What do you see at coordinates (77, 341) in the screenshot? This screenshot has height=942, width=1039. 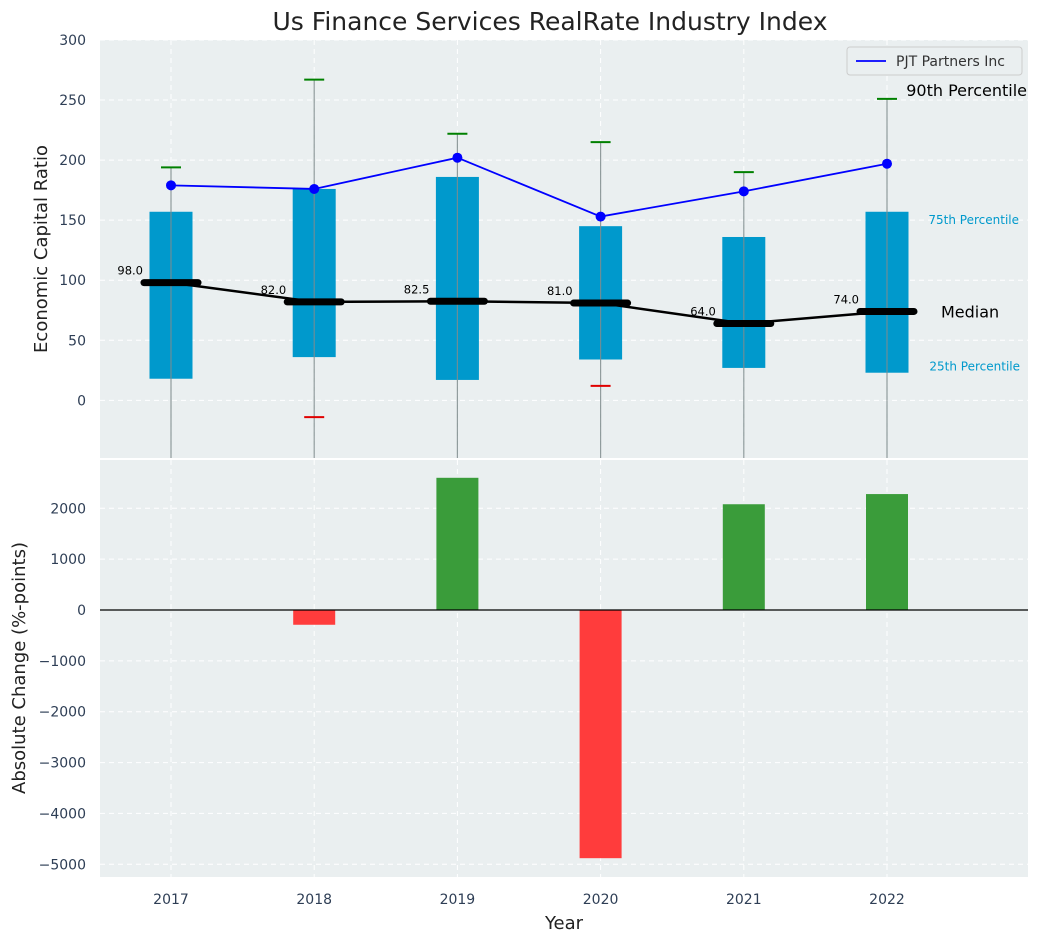 I see `top-y-tick-label: 50` at bounding box center [77, 341].